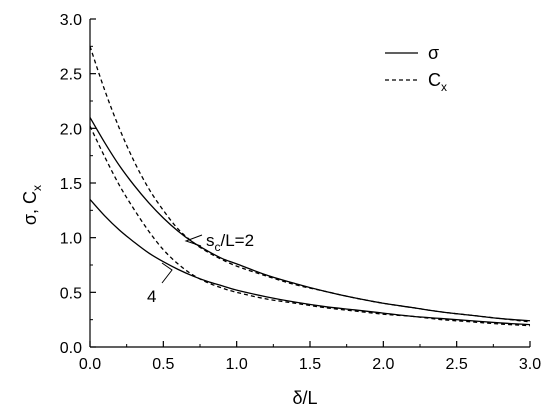  What do you see at coordinates (433, 53) in the screenshot?
I see `legend-label-sigma: σ` at bounding box center [433, 53].